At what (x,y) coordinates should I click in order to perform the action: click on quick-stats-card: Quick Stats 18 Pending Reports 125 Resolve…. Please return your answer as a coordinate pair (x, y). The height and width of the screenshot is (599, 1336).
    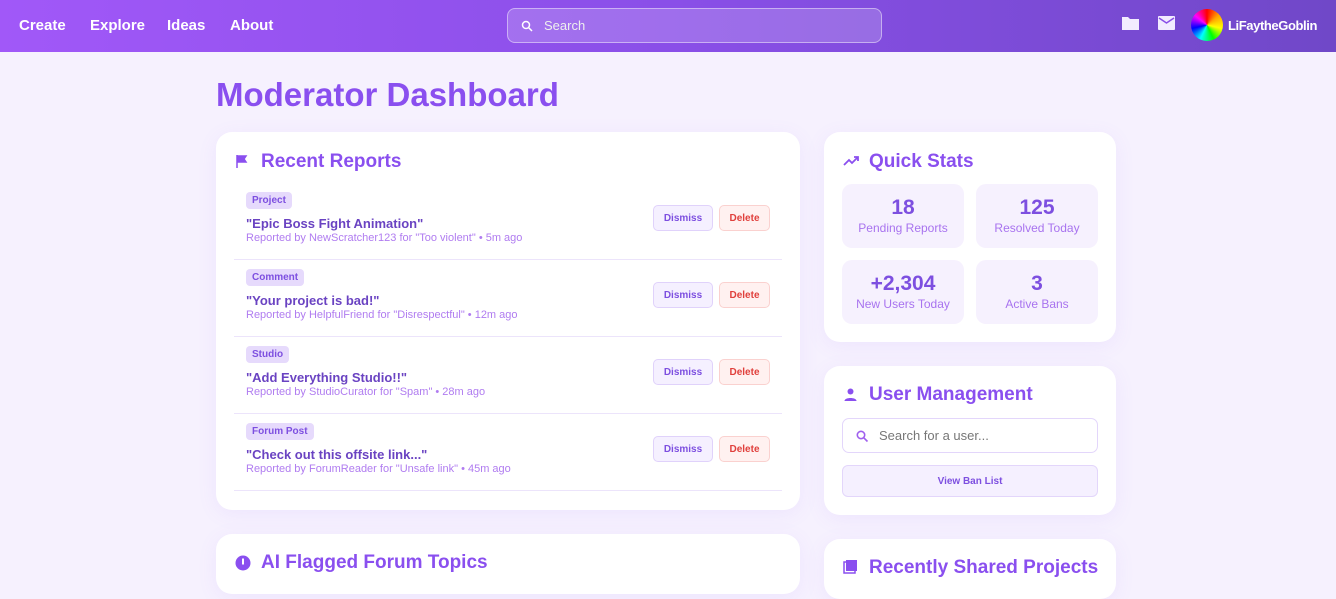
    Looking at the image, I should click on (970, 237).